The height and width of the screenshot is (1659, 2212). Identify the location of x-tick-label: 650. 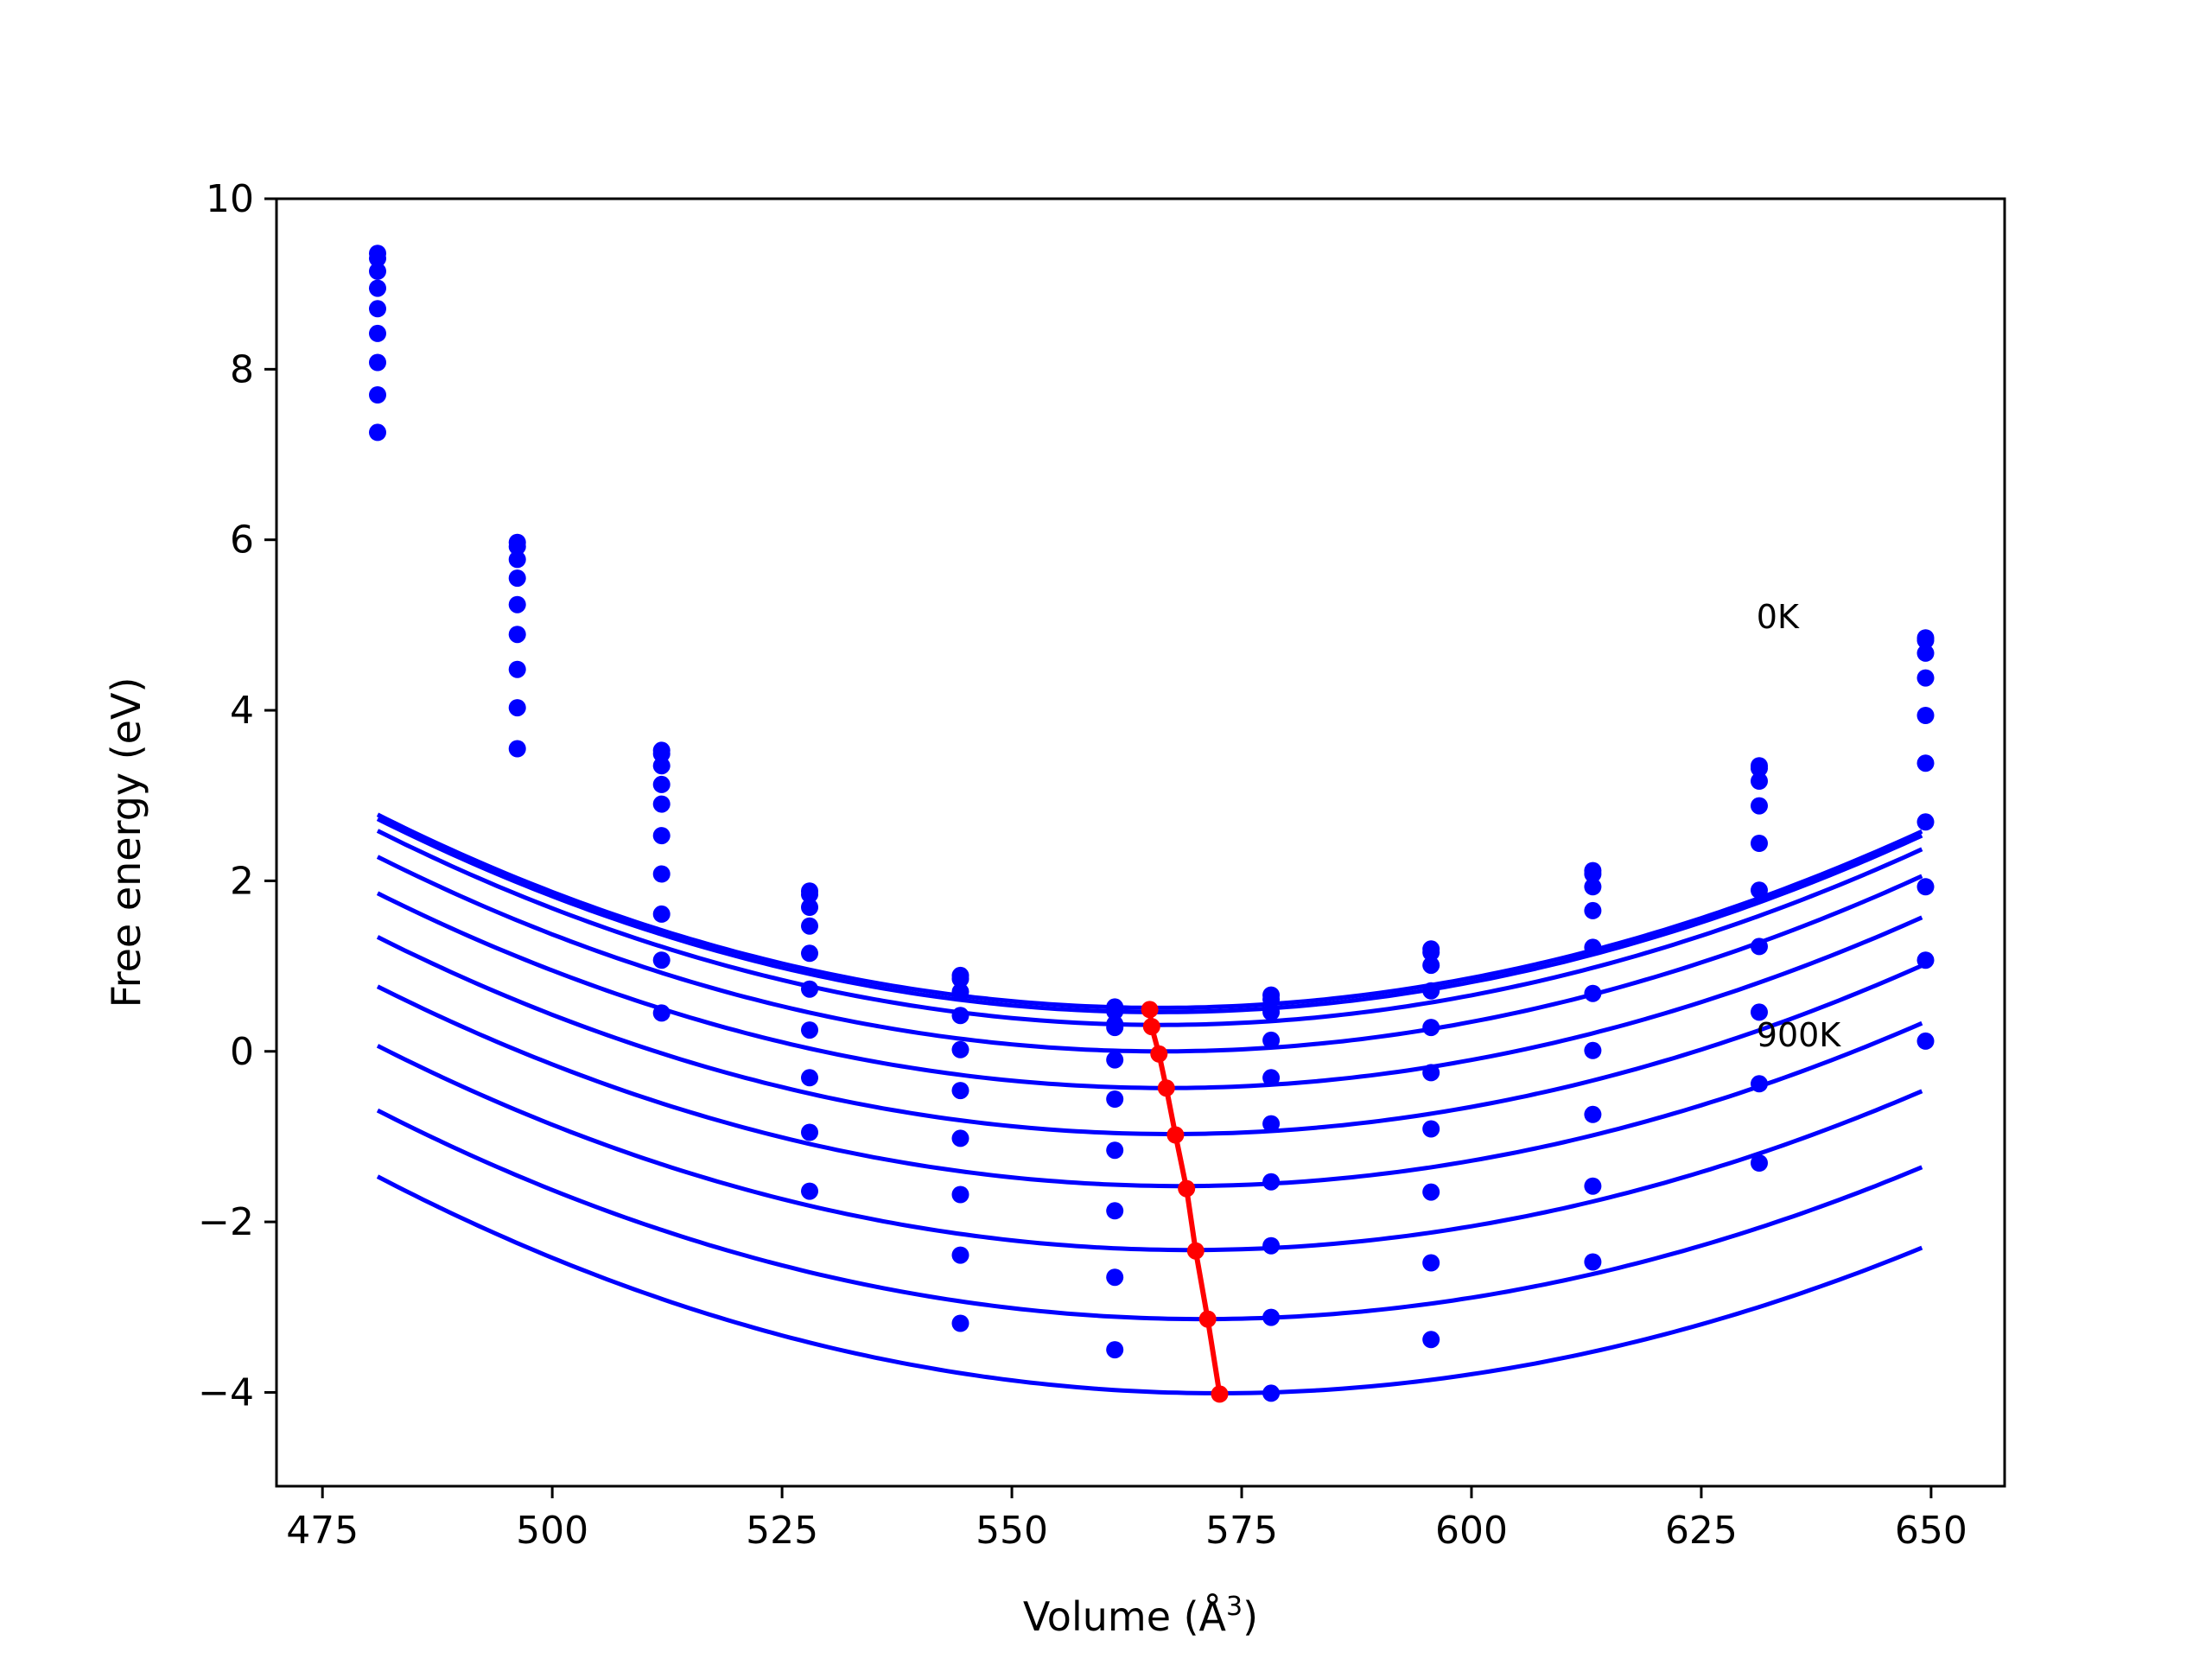
(1931, 1531).